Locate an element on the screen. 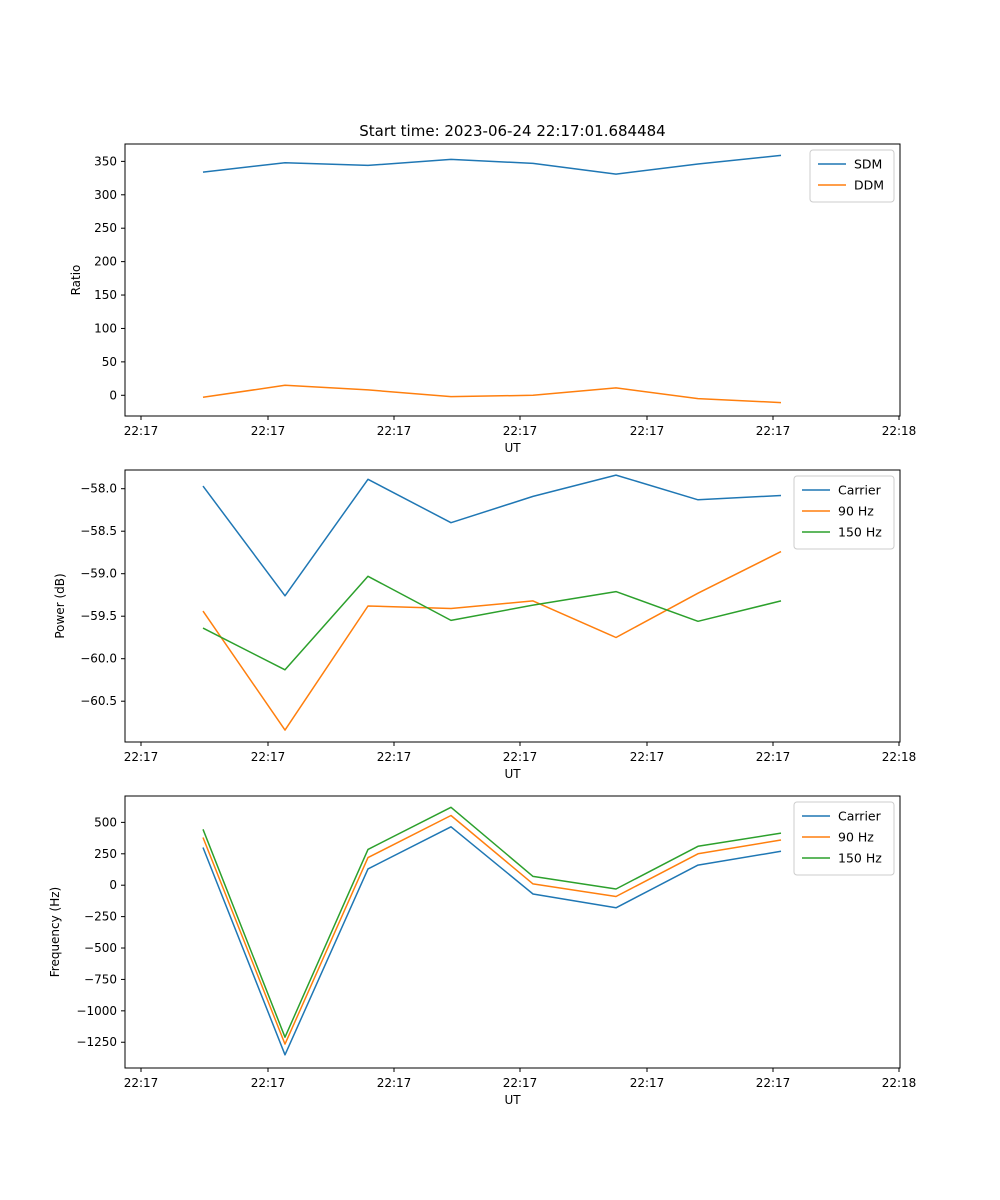 The image size is (1000, 1200). y-tick-label: 150 is located at coordinates (105, 295).